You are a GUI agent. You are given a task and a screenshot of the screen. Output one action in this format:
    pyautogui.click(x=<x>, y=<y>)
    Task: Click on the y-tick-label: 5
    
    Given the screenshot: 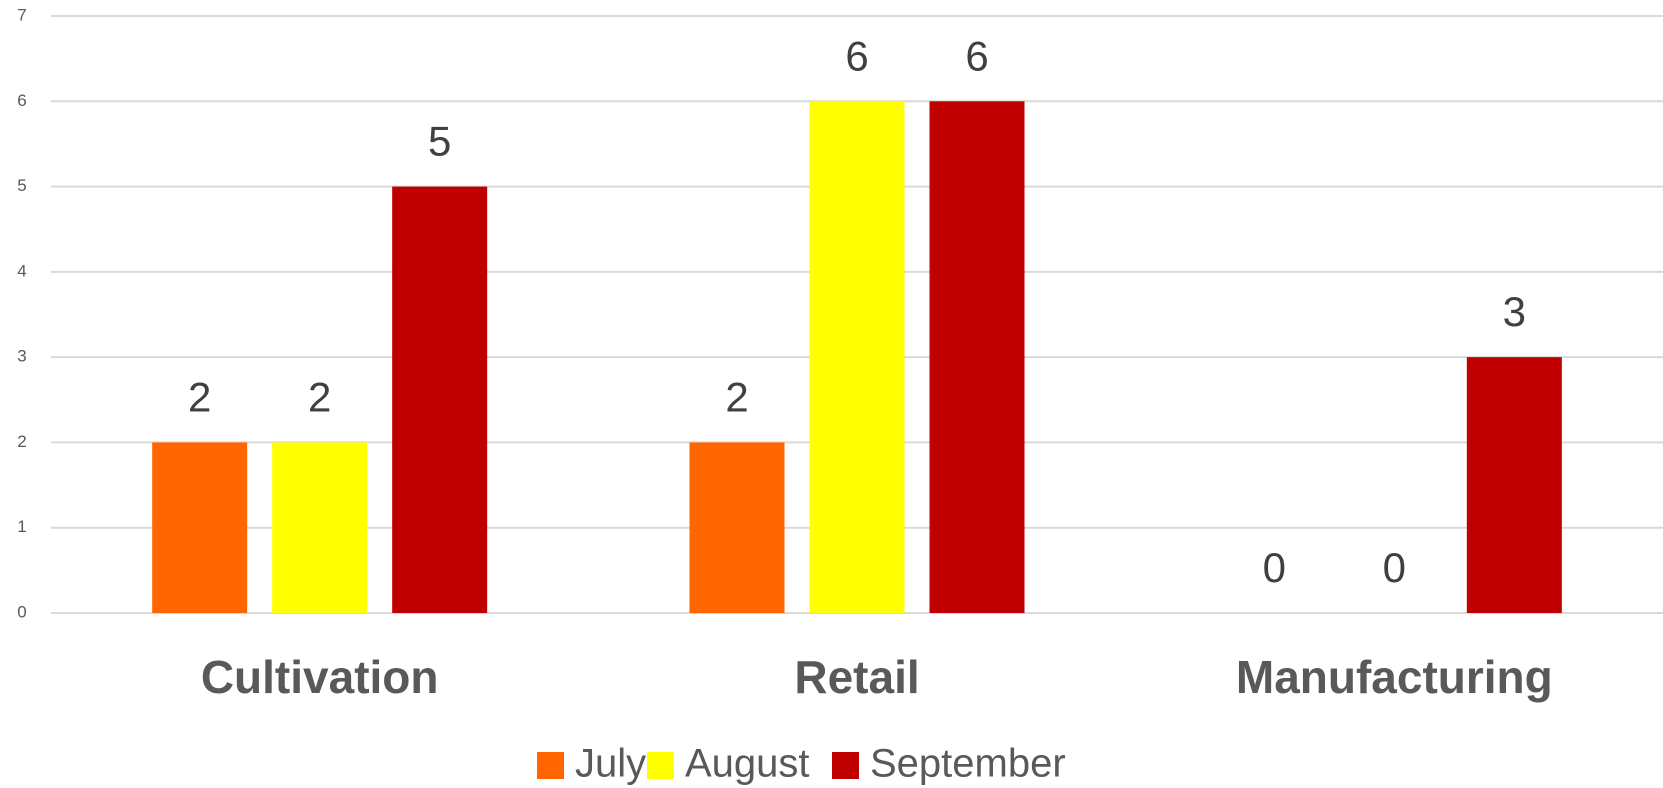 What is the action you would take?
    pyautogui.click(x=21, y=185)
    